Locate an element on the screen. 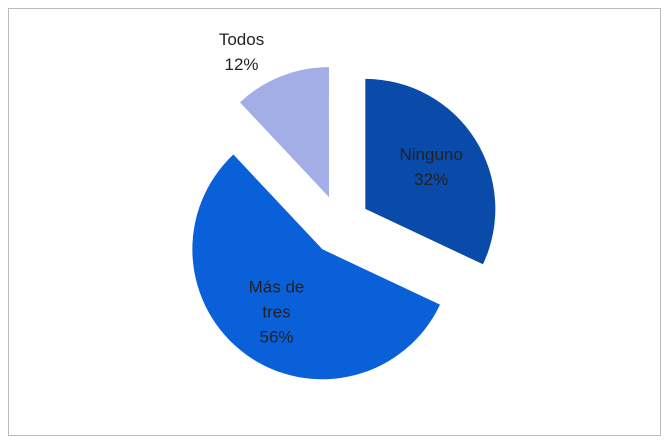 This screenshot has height=443, width=669. slice-name: Ninguno is located at coordinates (431, 155).